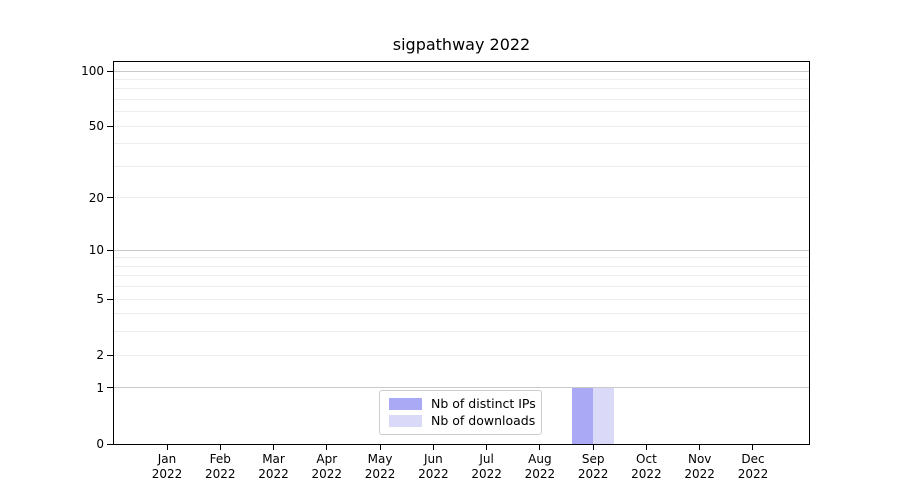 This screenshot has width=900, height=500. Describe the element at coordinates (96, 126) in the screenshot. I see `y-tick-label: 50` at that location.